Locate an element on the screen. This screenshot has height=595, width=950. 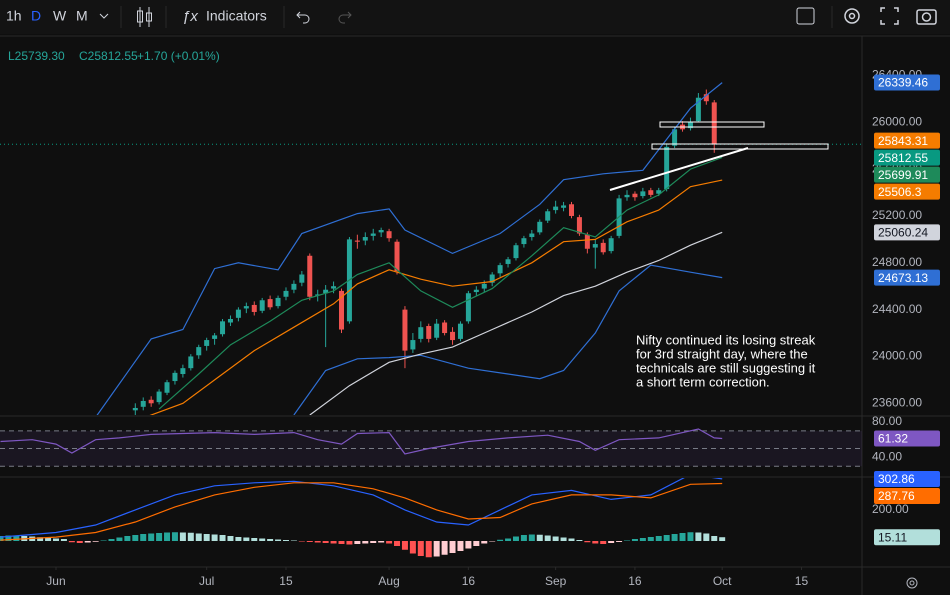
interval-dropdown is located at coordinates (104, 16).